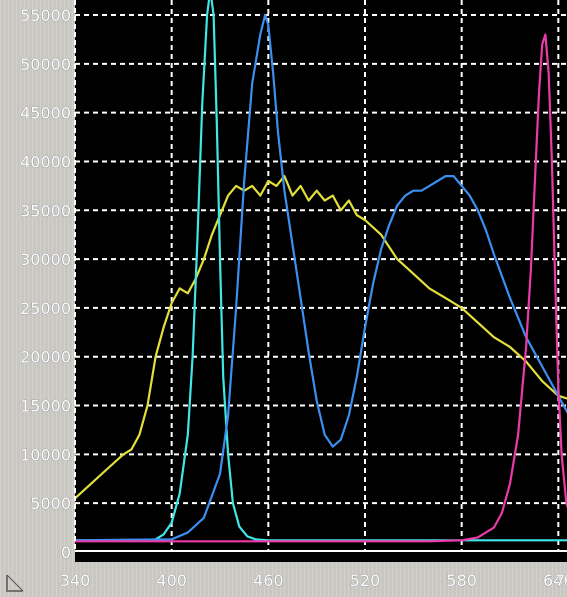  What do you see at coordinates (45, 15) in the screenshot?
I see `y-tick-label: 55000` at bounding box center [45, 15].